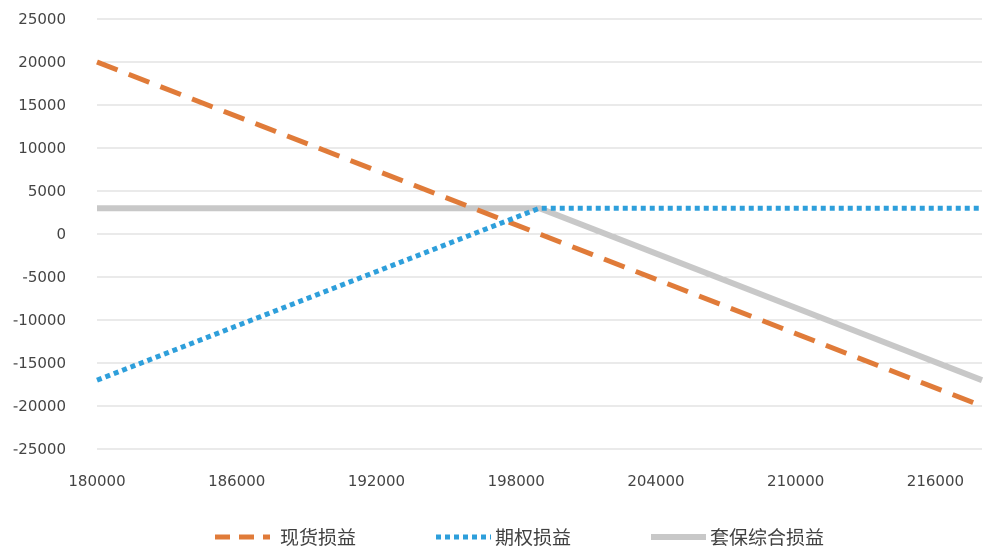  Describe the element at coordinates (42, 19) in the screenshot. I see `y-tick-label: 25000` at that location.